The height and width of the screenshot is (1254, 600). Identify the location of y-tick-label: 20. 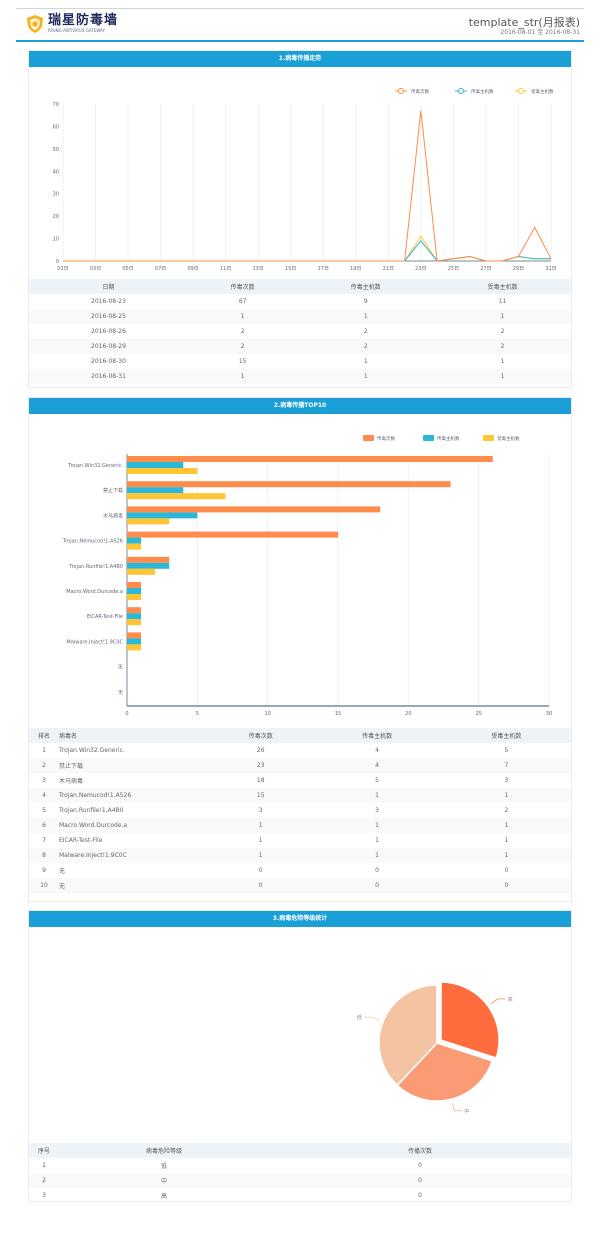
(56, 217).